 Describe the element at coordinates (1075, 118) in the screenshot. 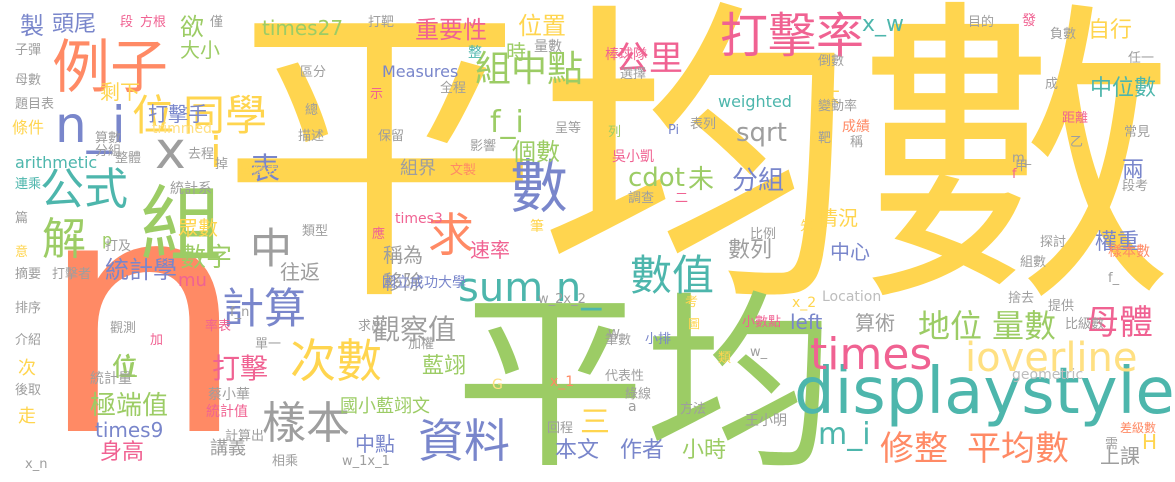

I see `word: 距離` at that location.